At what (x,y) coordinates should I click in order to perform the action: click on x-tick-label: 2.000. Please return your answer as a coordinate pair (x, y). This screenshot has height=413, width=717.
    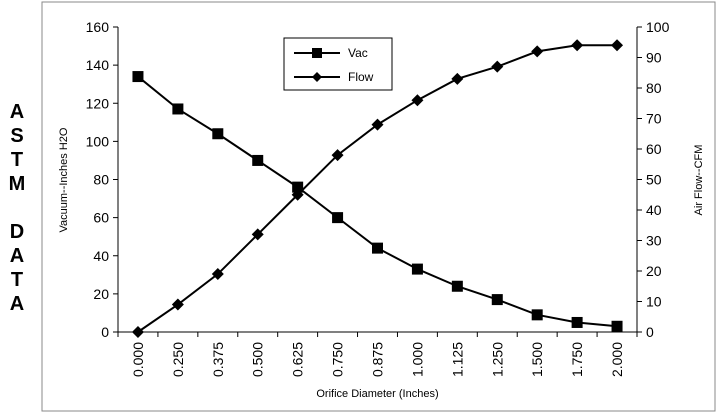
    Looking at the image, I should click on (617, 359).